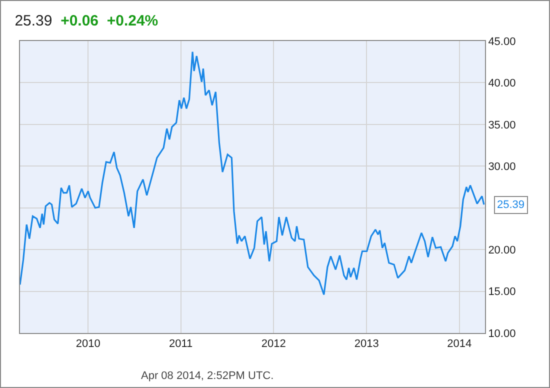  What do you see at coordinates (502, 84) in the screenshot?
I see `y-tick-label: 40.00` at bounding box center [502, 84].